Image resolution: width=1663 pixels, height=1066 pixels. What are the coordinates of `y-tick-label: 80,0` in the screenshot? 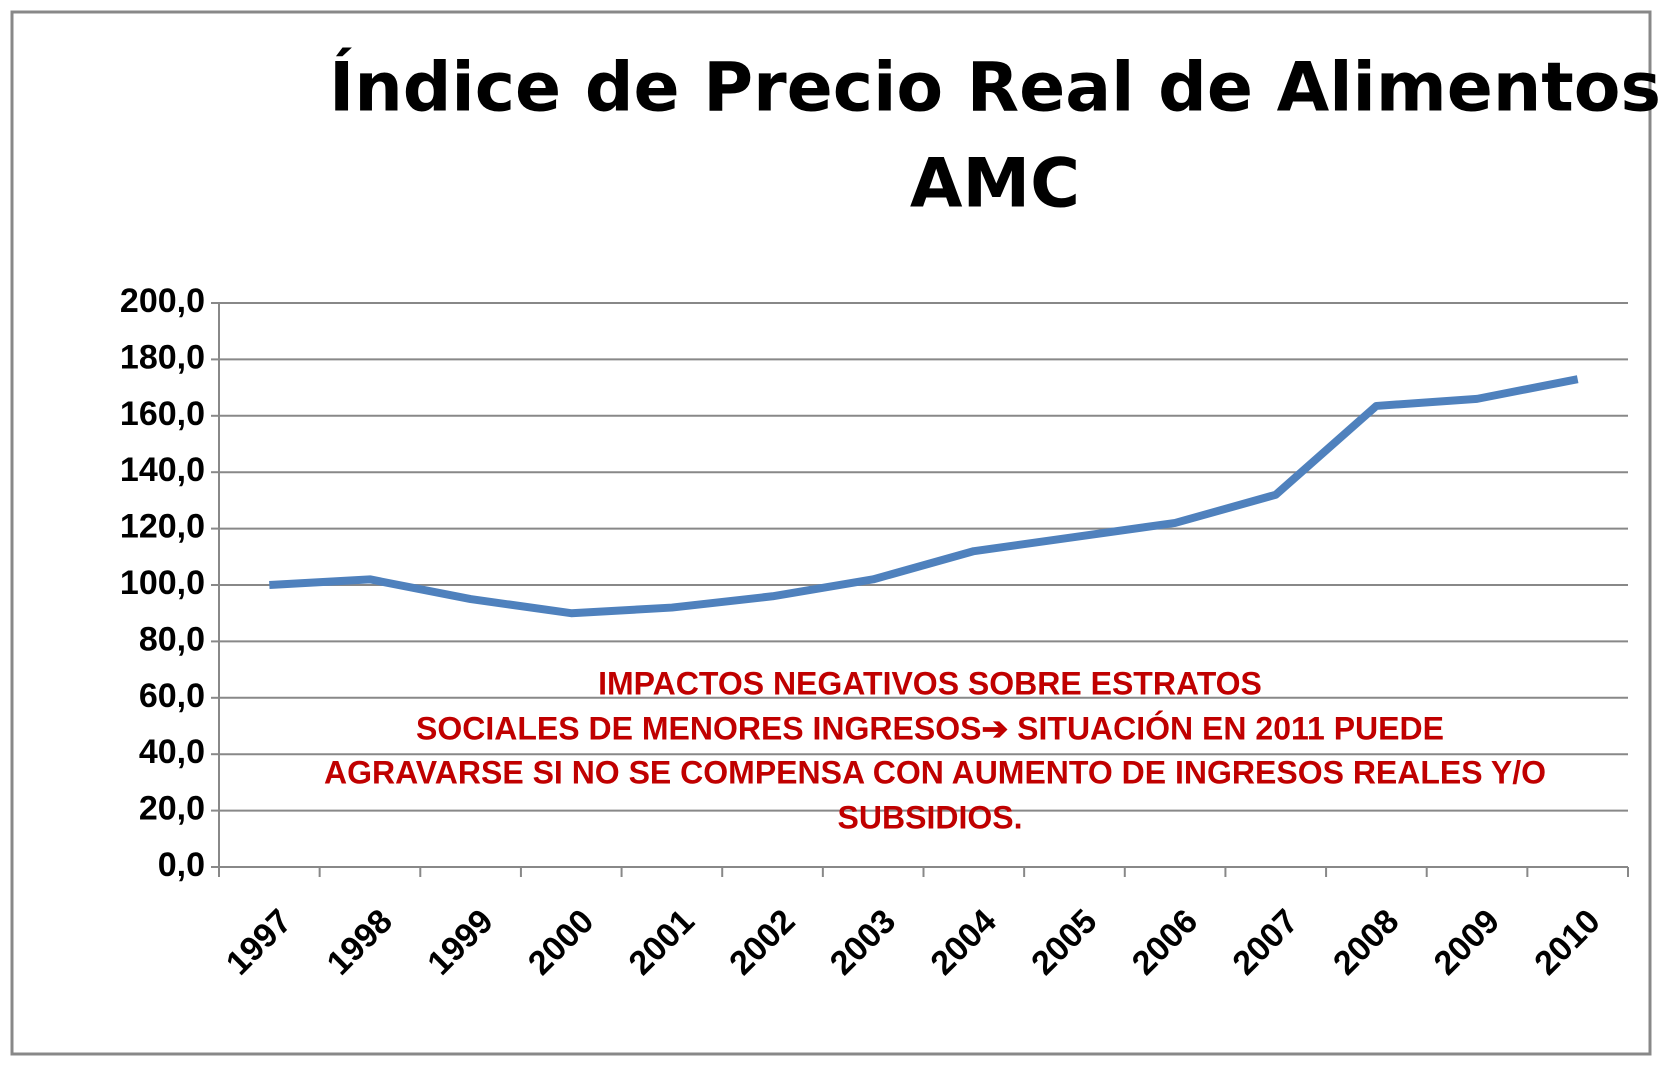 It's located at (172, 639).